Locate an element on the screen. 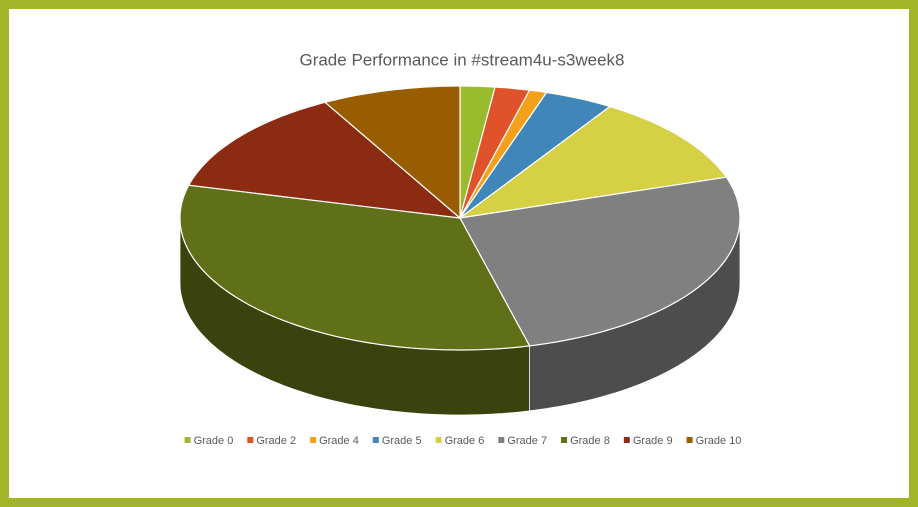  legend-label: Grade 0 is located at coordinates (214, 441).